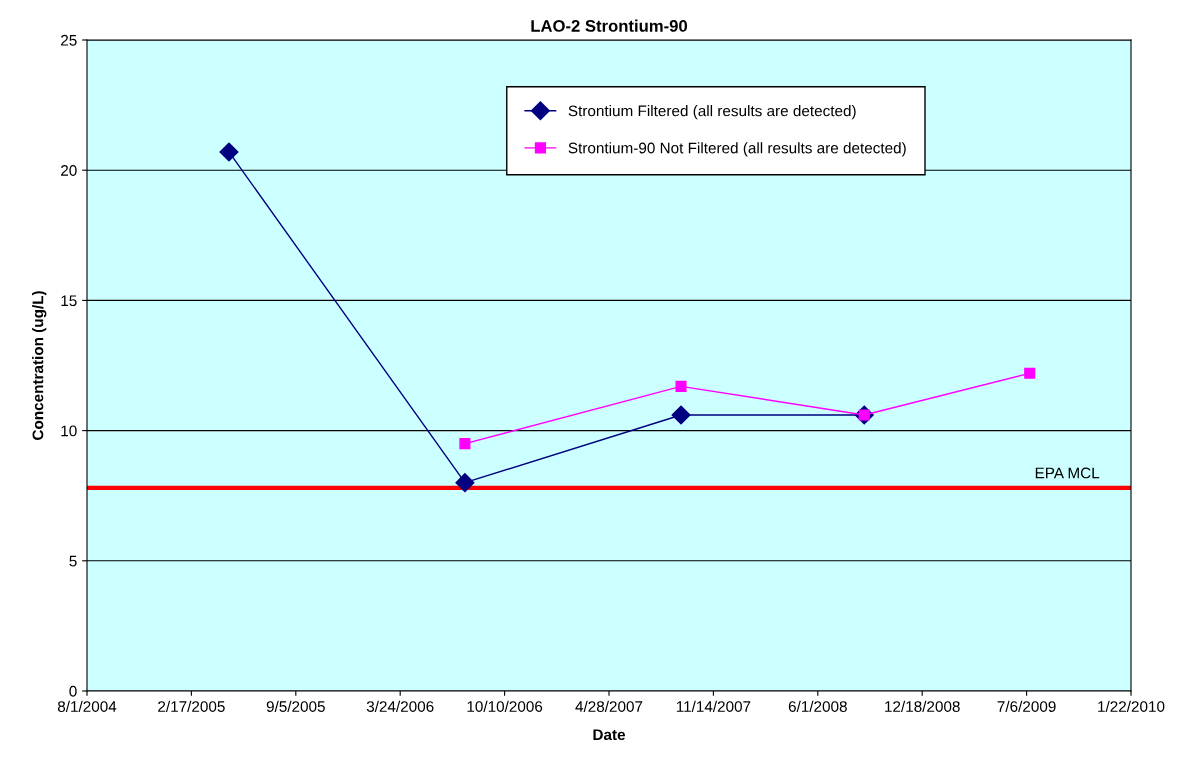 Image resolution: width=1177 pixels, height=759 pixels. What do you see at coordinates (1026, 706) in the screenshot?
I see `x-tick-label: 7/6/2009` at bounding box center [1026, 706].